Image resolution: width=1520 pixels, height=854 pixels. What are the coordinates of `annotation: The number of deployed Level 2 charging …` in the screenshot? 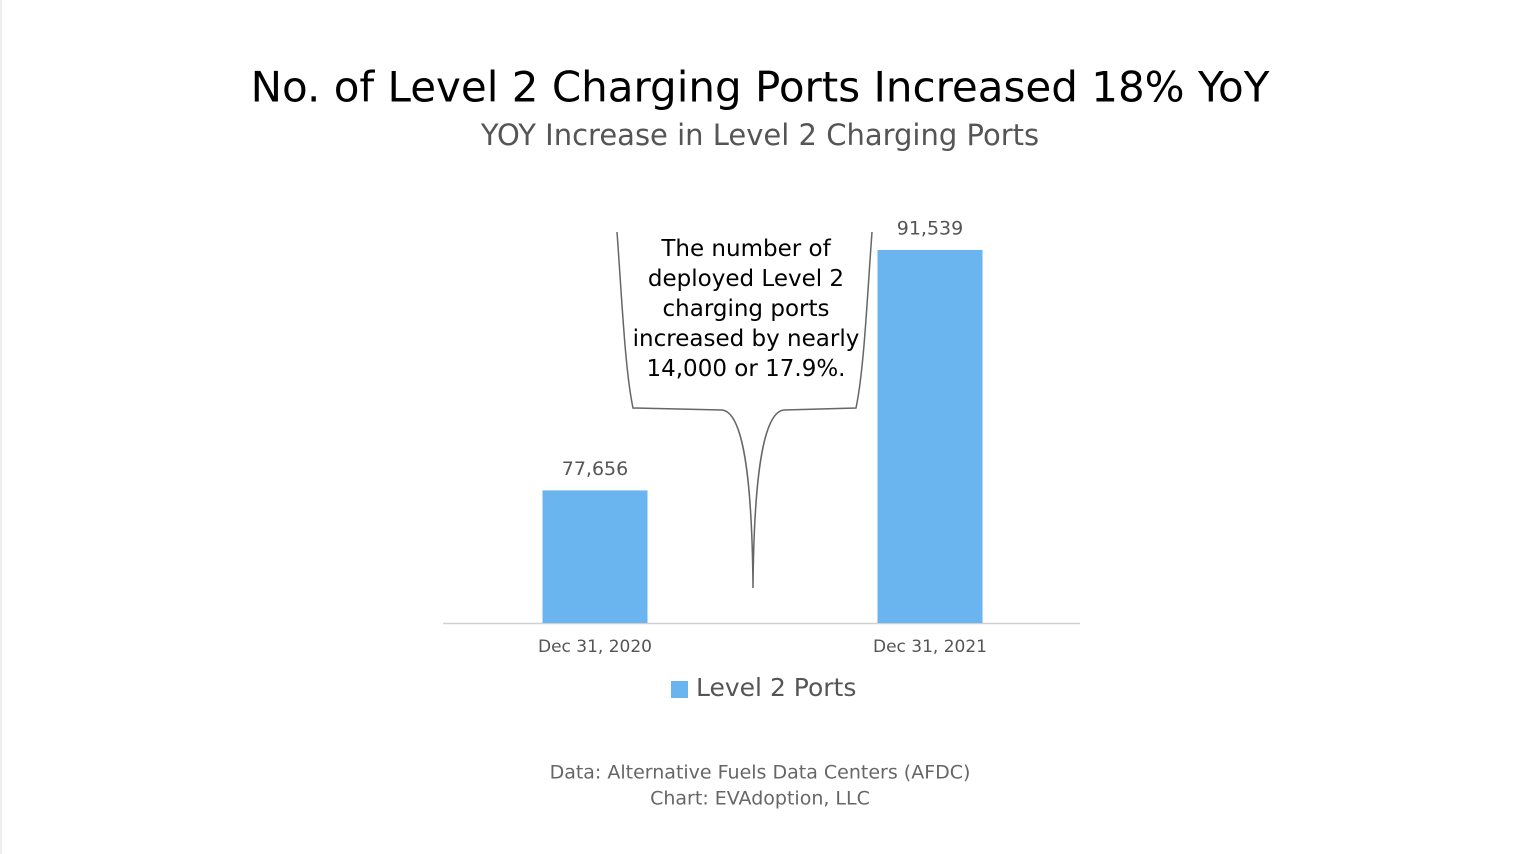 It's located at (746, 309).